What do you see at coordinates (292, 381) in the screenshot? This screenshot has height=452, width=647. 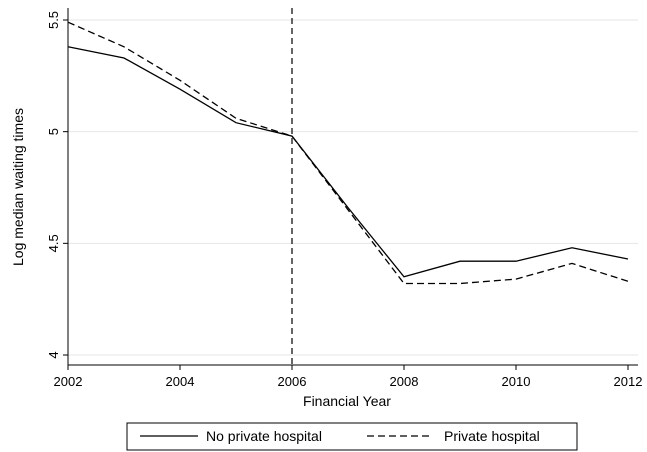 I see `x-tick-label: 2006` at bounding box center [292, 381].